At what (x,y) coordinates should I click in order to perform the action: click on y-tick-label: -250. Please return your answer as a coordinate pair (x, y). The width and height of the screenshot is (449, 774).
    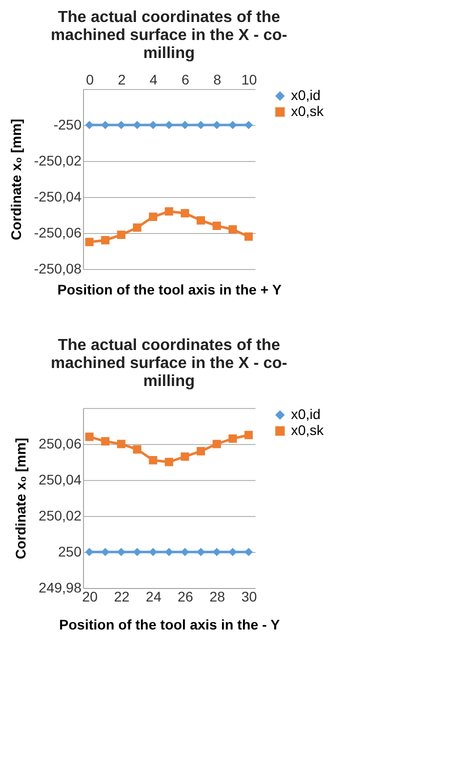
    Looking at the image, I should click on (67, 124).